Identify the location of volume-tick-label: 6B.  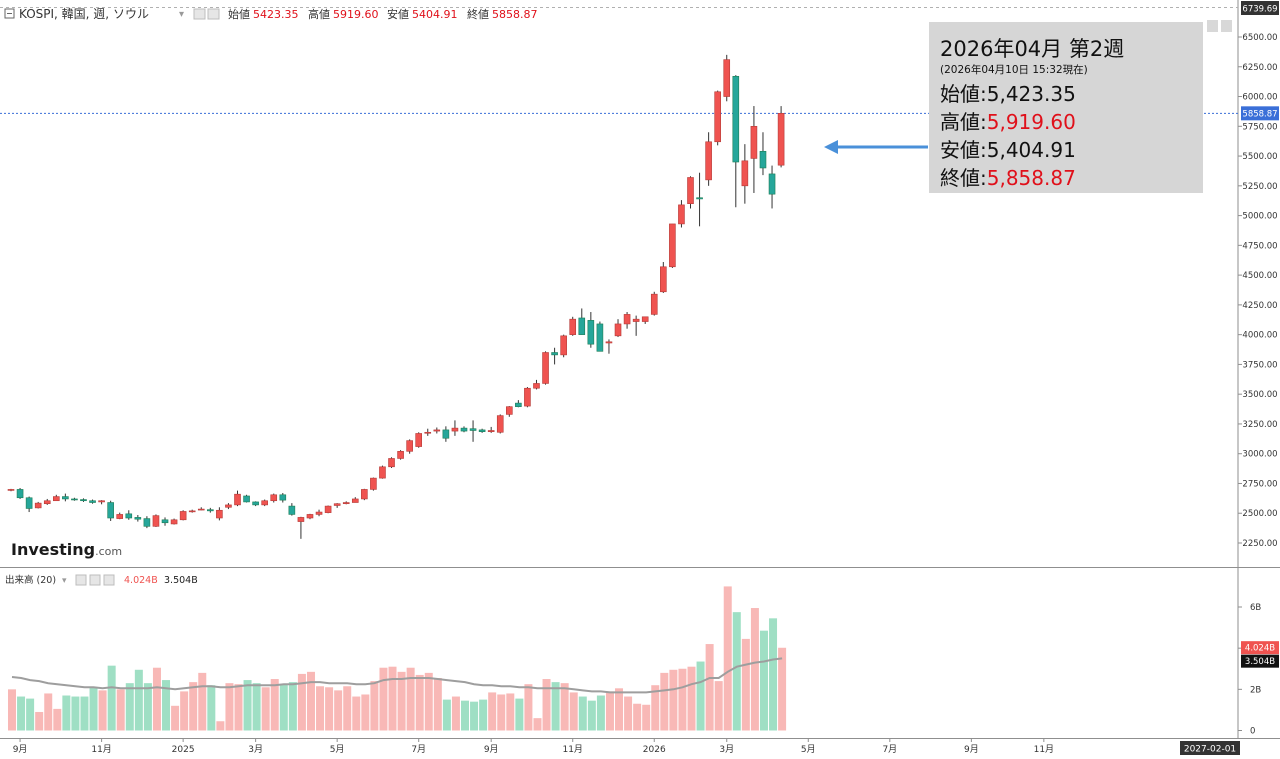
(1255, 608).